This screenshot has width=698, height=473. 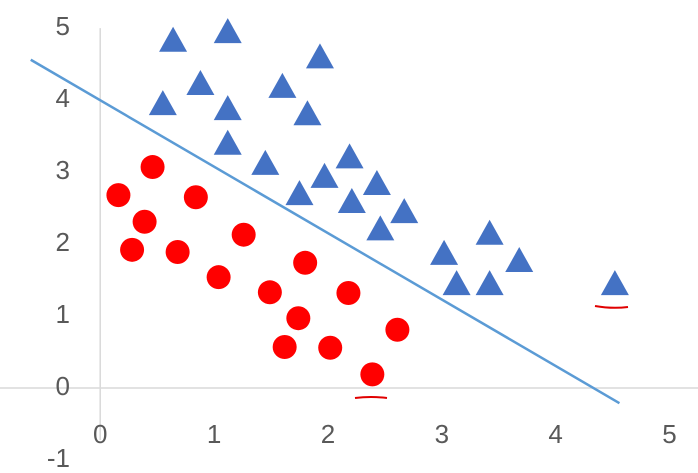 What do you see at coordinates (669, 434) in the screenshot?
I see `x-tick-label: 5` at bounding box center [669, 434].